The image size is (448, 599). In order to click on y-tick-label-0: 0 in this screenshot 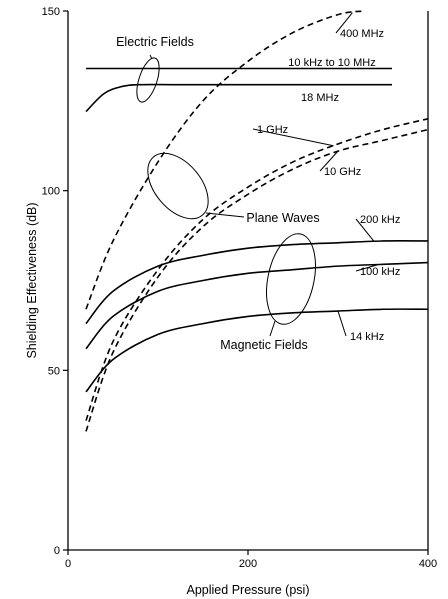, I will do `click(57, 551)`.